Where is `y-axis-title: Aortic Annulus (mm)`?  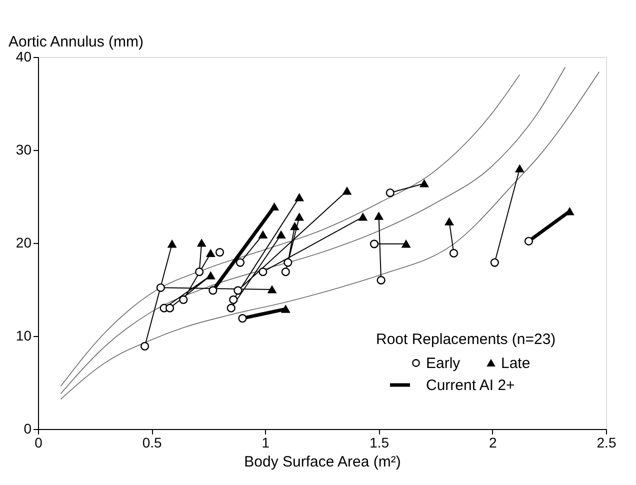 y-axis-title: Aortic Annulus (mm) is located at coordinates (76, 42).